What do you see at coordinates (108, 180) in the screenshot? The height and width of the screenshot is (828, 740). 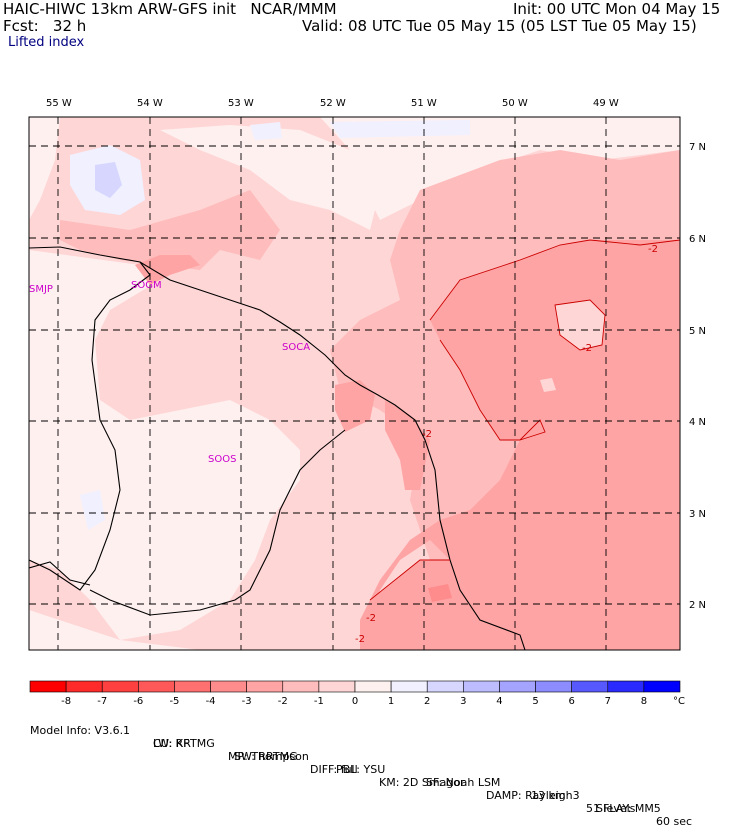 I see `shade-2-to-3-a` at bounding box center [108, 180].